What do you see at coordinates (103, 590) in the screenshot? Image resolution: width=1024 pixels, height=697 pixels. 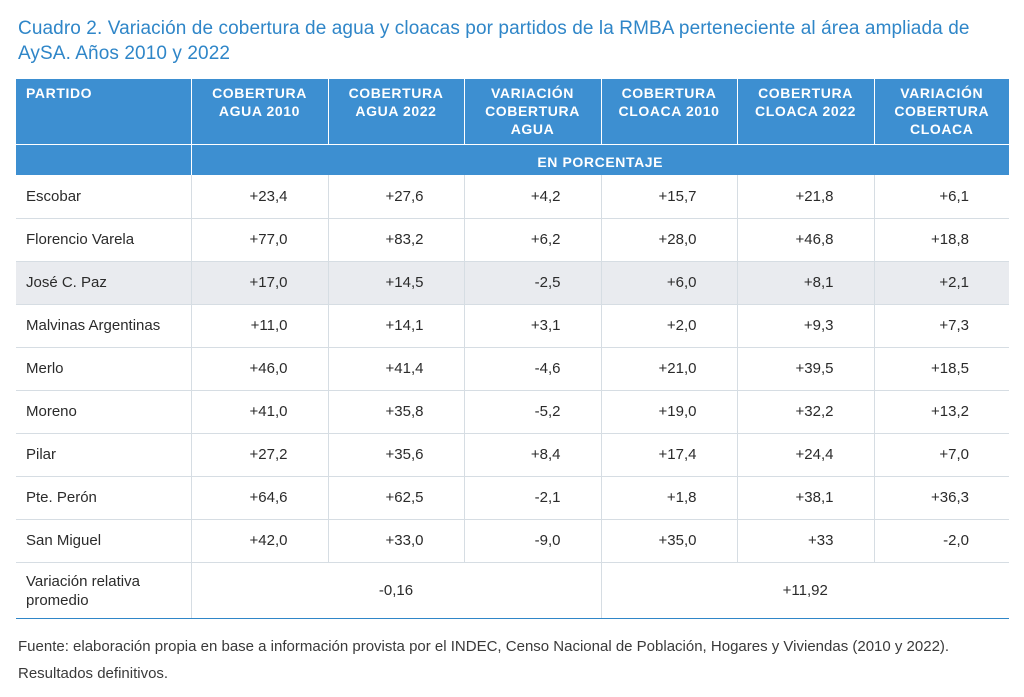 I see `summary-label: Variación relativa promedio` at bounding box center [103, 590].